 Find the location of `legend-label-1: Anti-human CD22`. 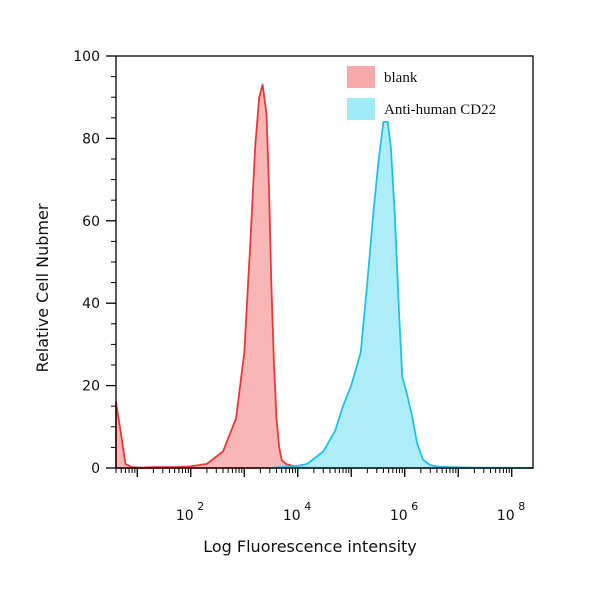

legend-label-1: Anti-human CD22 is located at coordinates (440, 110).